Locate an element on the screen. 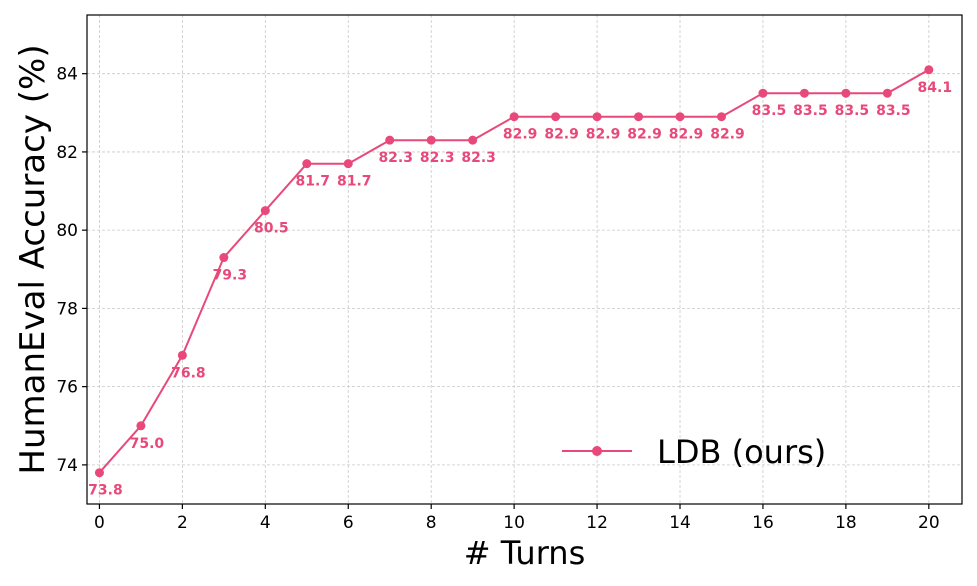 The image size is (977, 586). x-tick-label: 10 is located at coordinates (514, 523).